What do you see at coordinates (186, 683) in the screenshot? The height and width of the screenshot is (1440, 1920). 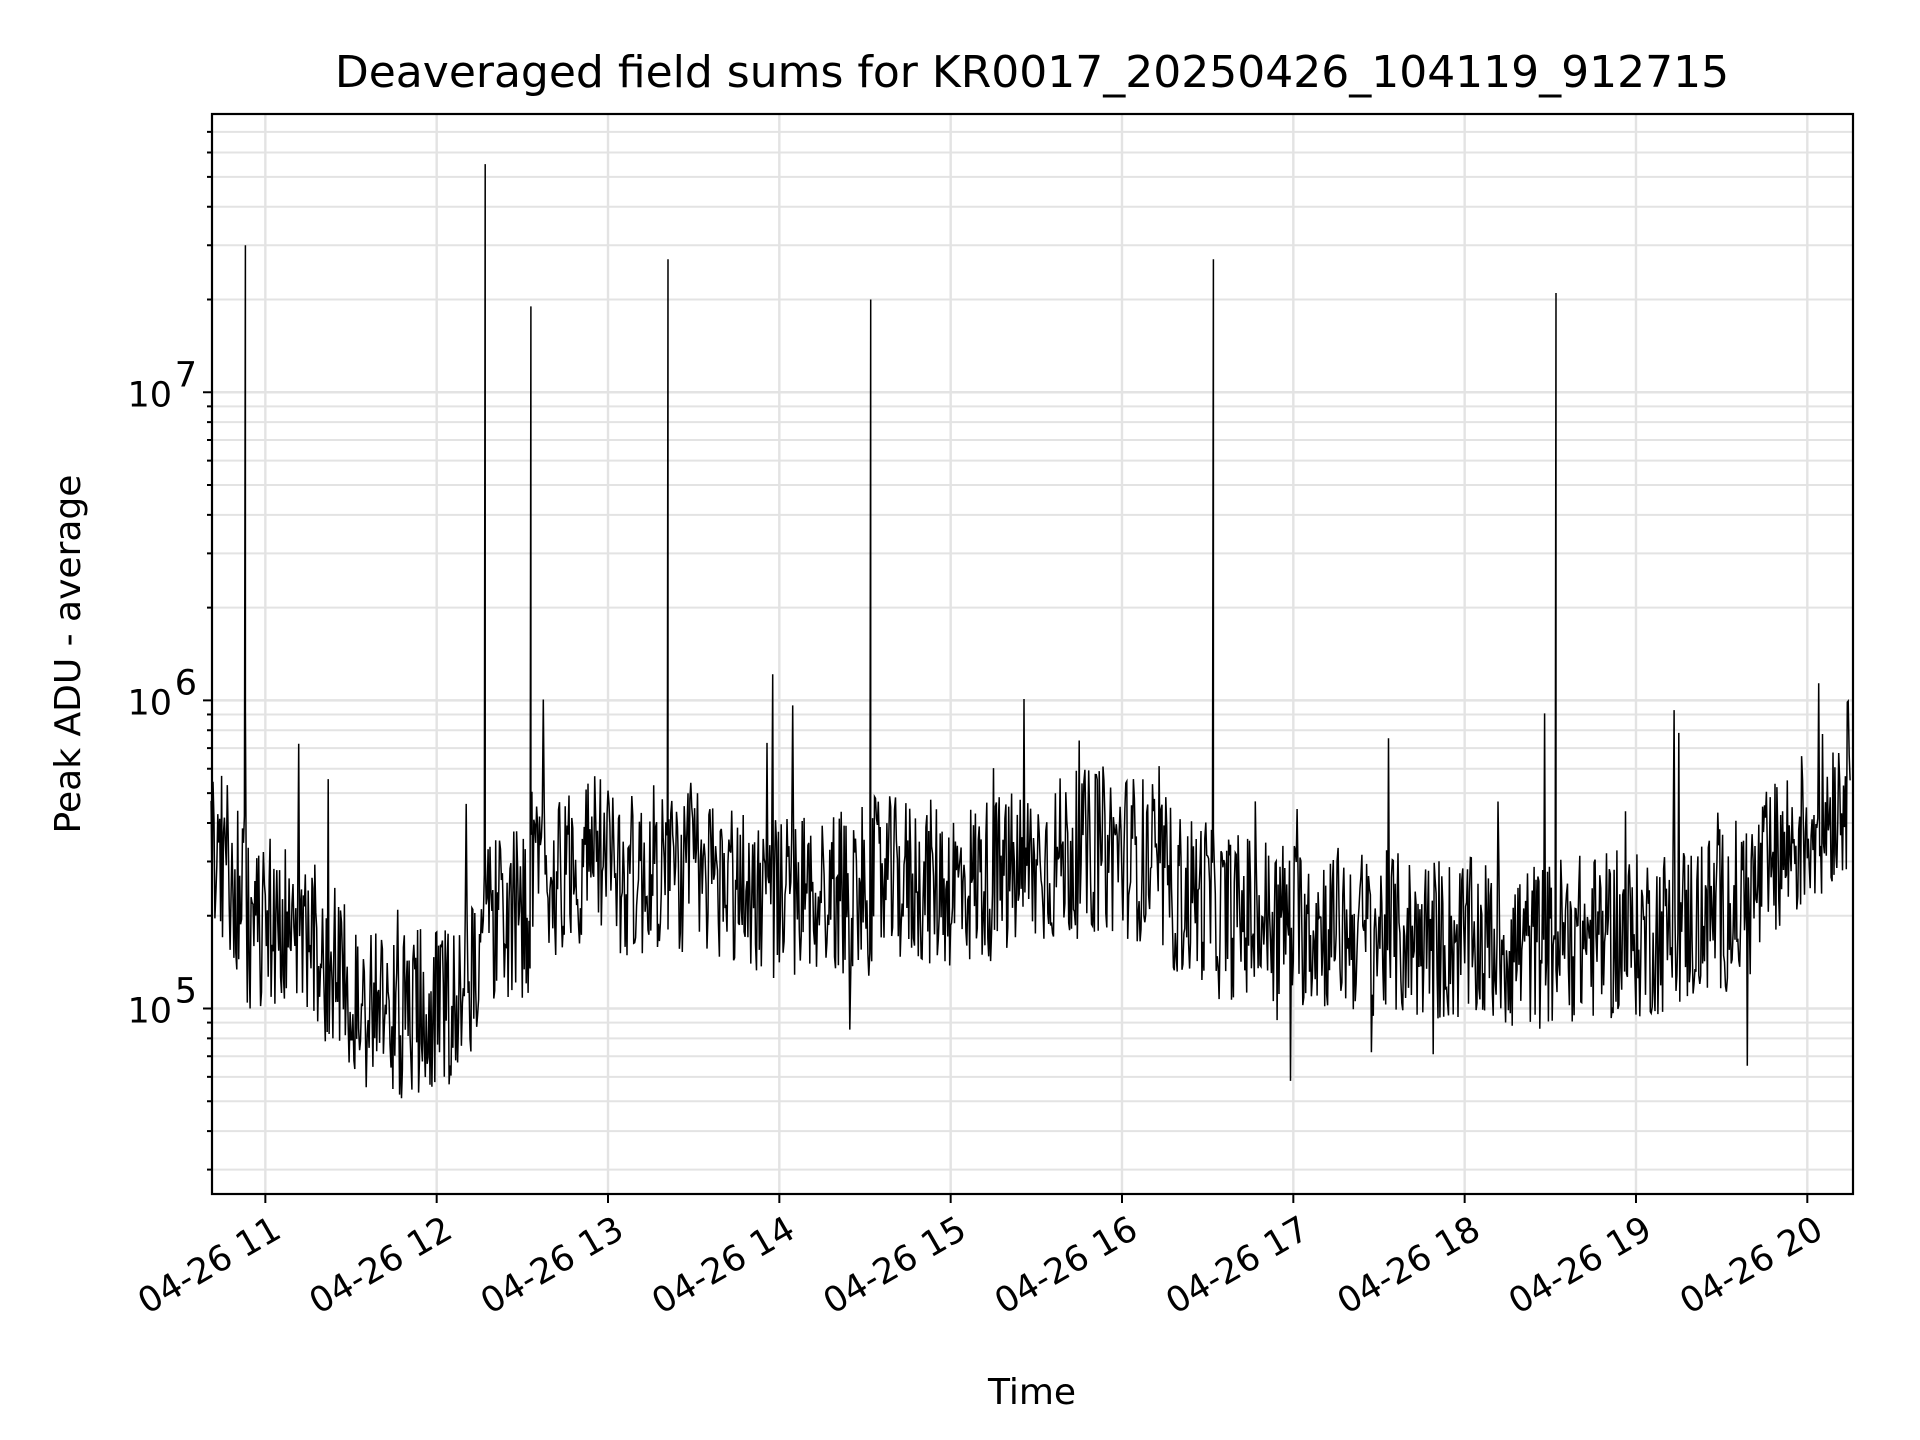 I see `y-tick-exponent: 6` at bounding box center [186, 683].